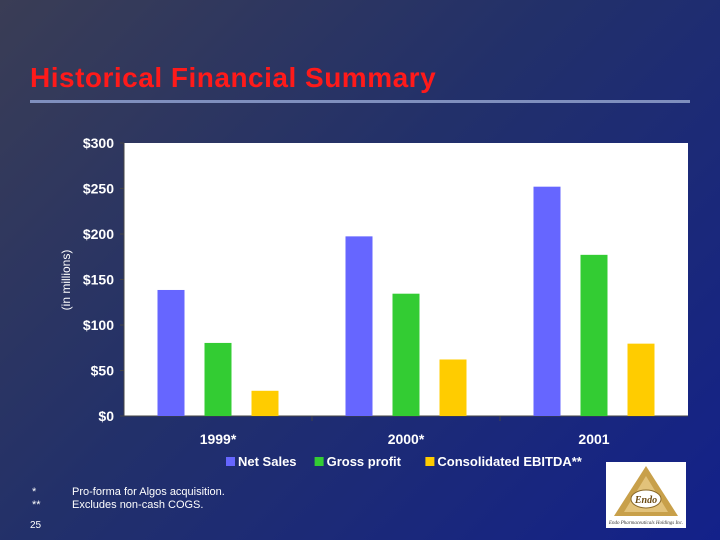  What do you see at coordinates (267, 461) in the screenshot?
I see `legend-label: Net Sales` at bounding box center [267, 461].